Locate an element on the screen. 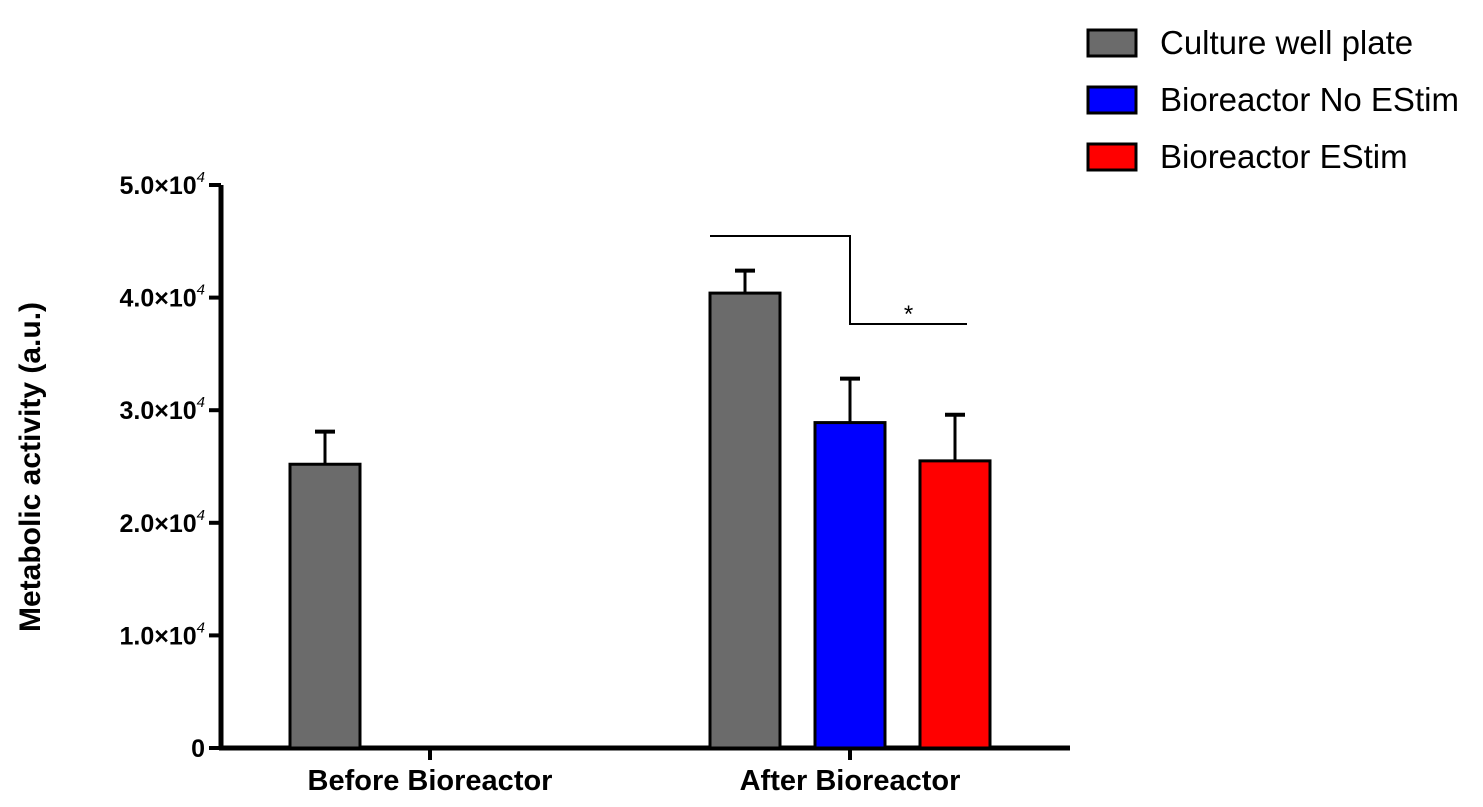  y-tick-label: 2.0×10⁴ is located at coordinates (162, 522).